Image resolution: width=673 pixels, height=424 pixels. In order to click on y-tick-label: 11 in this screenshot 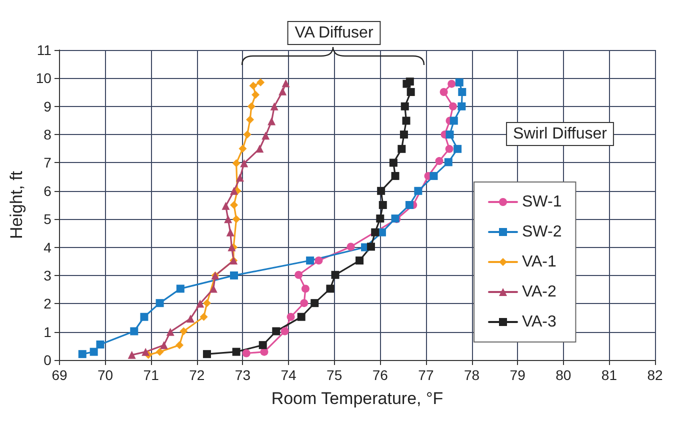, I will do `click(44, 50)`.